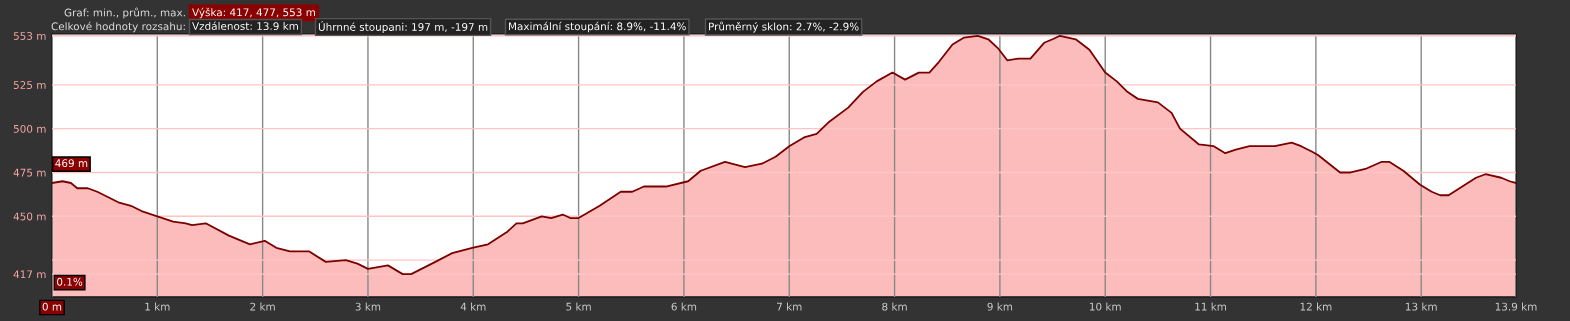  I want to click on y-tick-label: 417 m, so click(29, 274).